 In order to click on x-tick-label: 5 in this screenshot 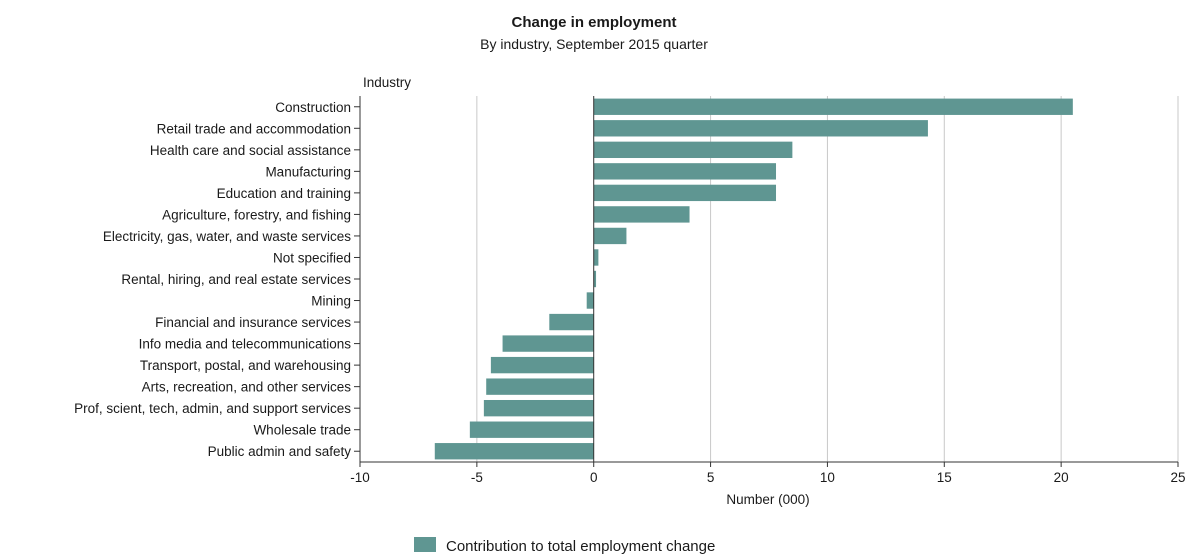, I will do `click(711, 477)`.